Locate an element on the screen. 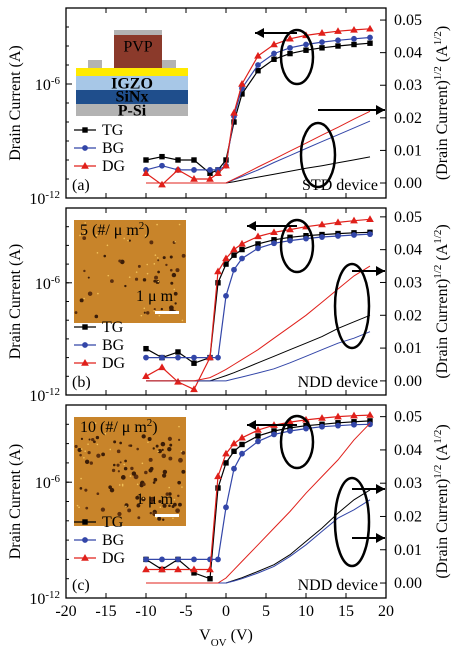 The height and width of the screenshot is (651, 461). layer-label: PVP is located at coordinates (137, 47).